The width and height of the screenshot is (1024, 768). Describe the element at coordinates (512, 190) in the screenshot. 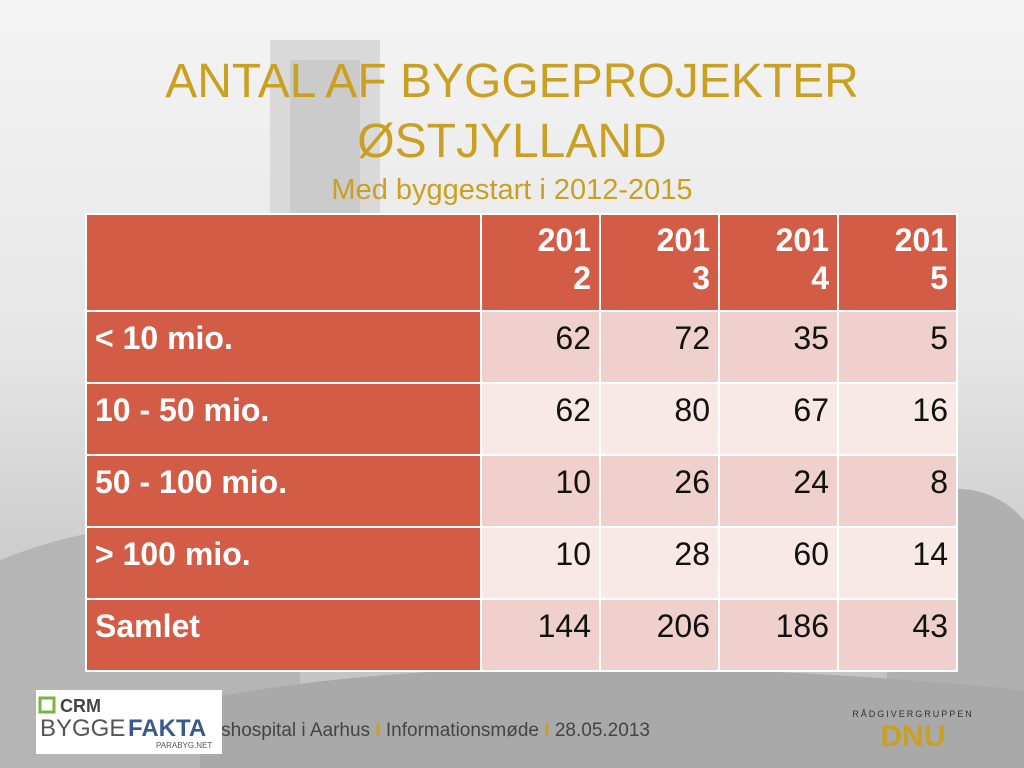

I see `subtitle: Med byggestart i 2012-2015` at that location.